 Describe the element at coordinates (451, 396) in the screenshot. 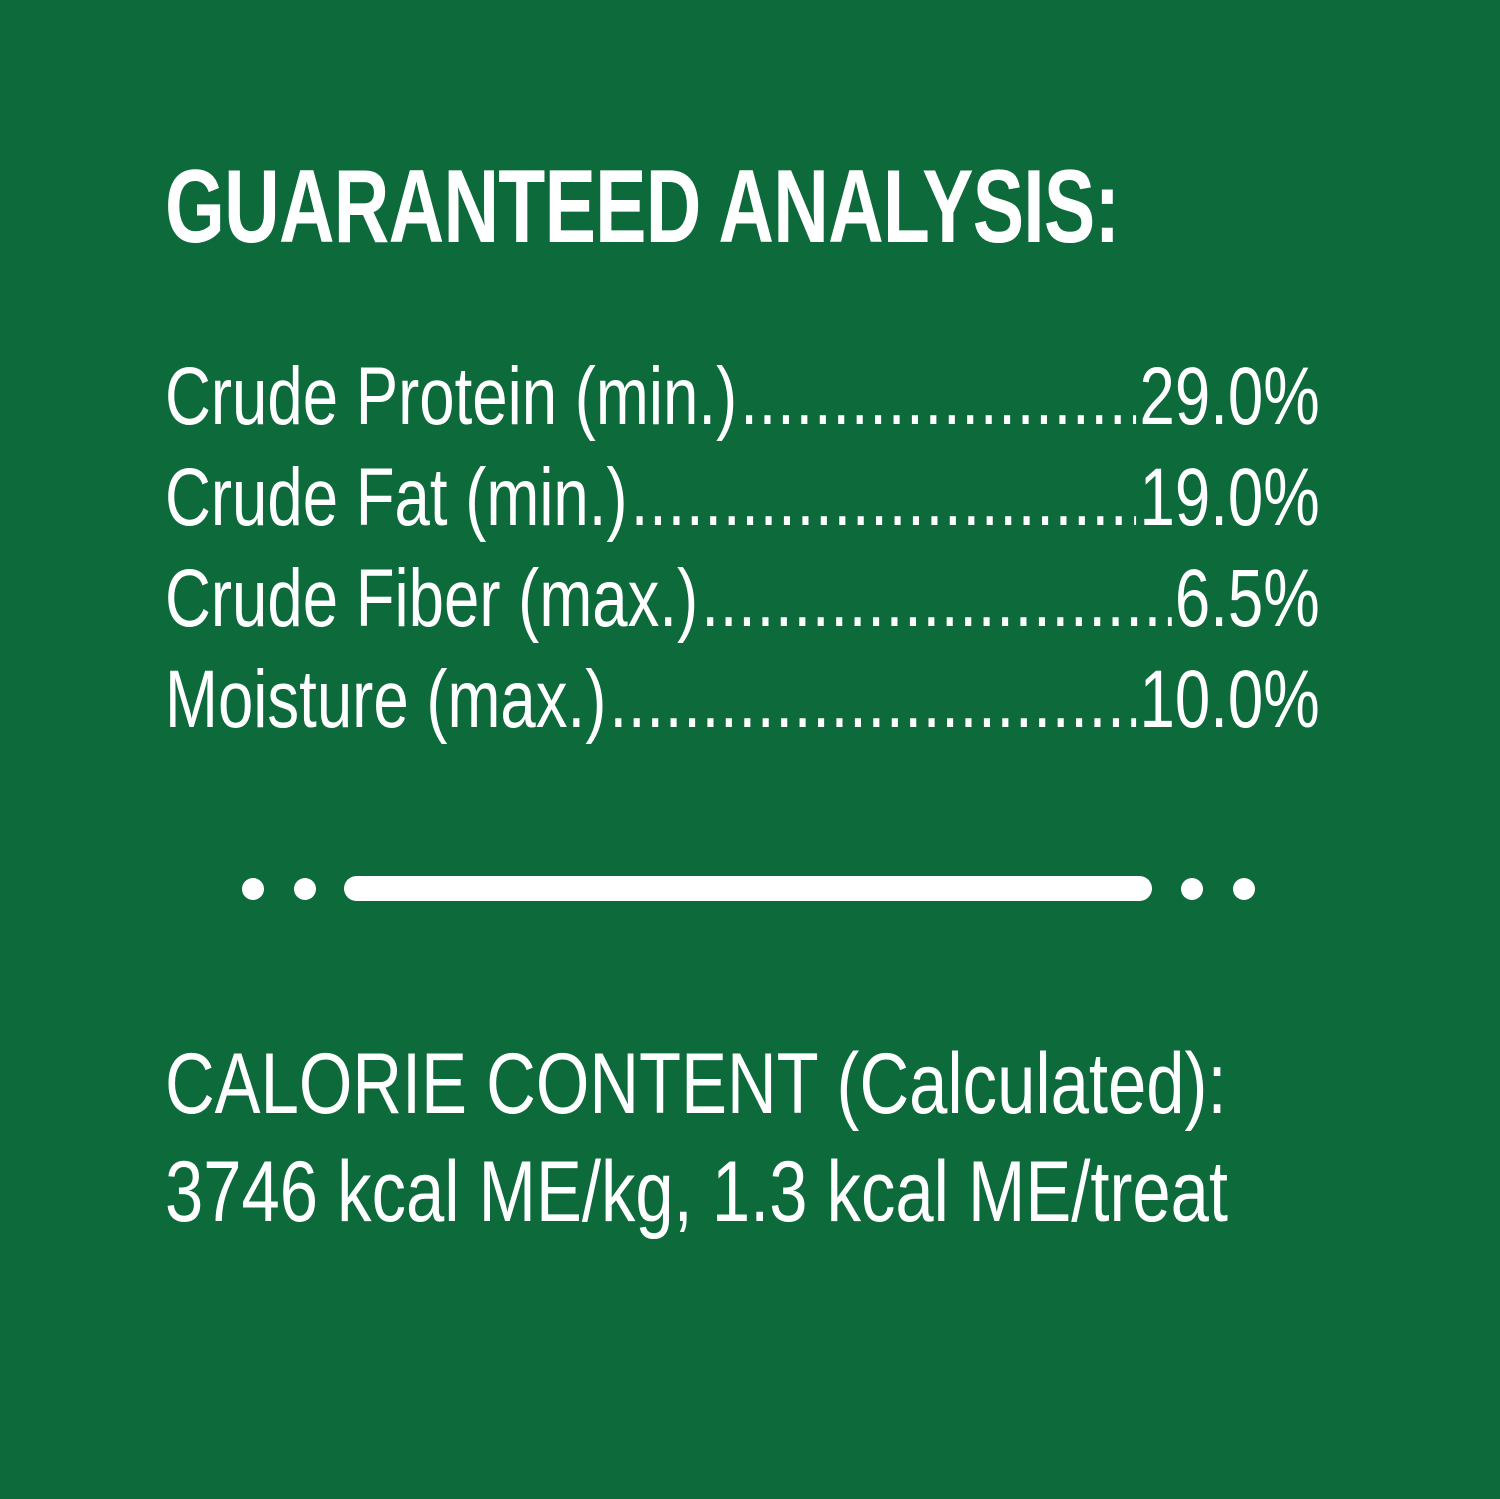

I see `analysis-label: Crude Protein (min.)` at that location.